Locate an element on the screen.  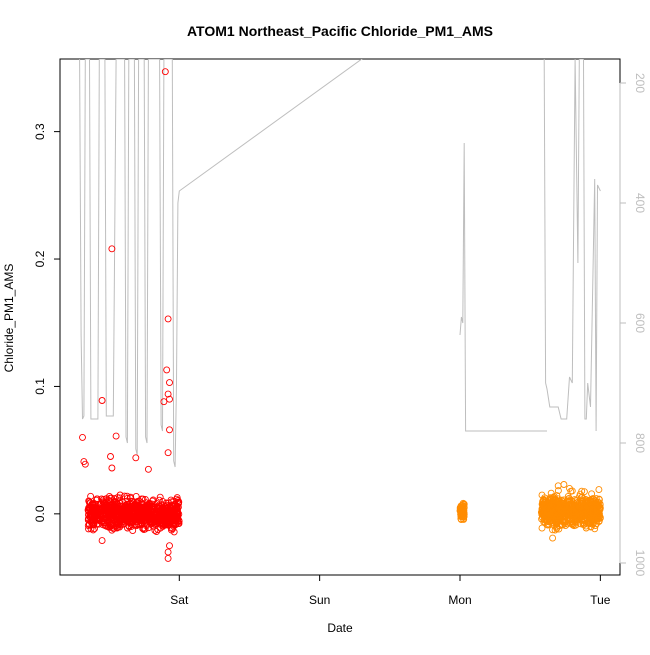
y-axis-label: Chloride_PM1_AMS is located at coordinates (9, 318).